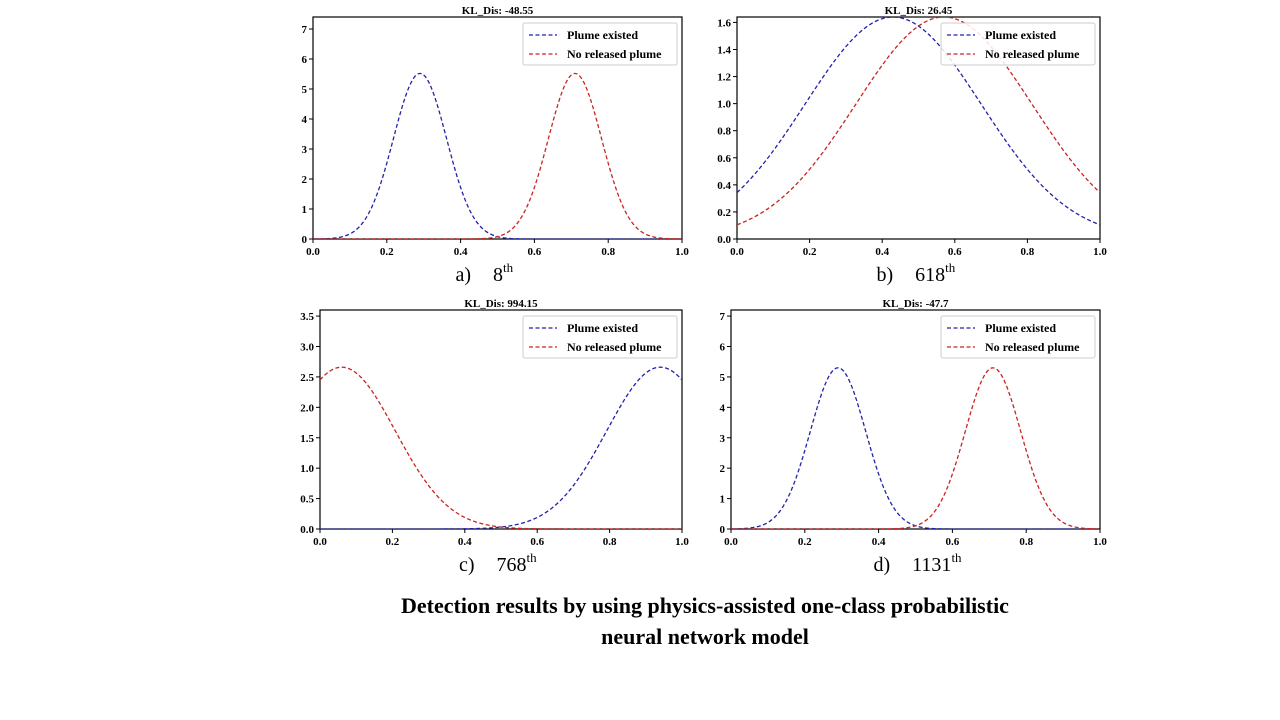 The width and height of the screenshot is (1280, 720). I want to click on panel-caption: a) 8th, so click(485, 273).